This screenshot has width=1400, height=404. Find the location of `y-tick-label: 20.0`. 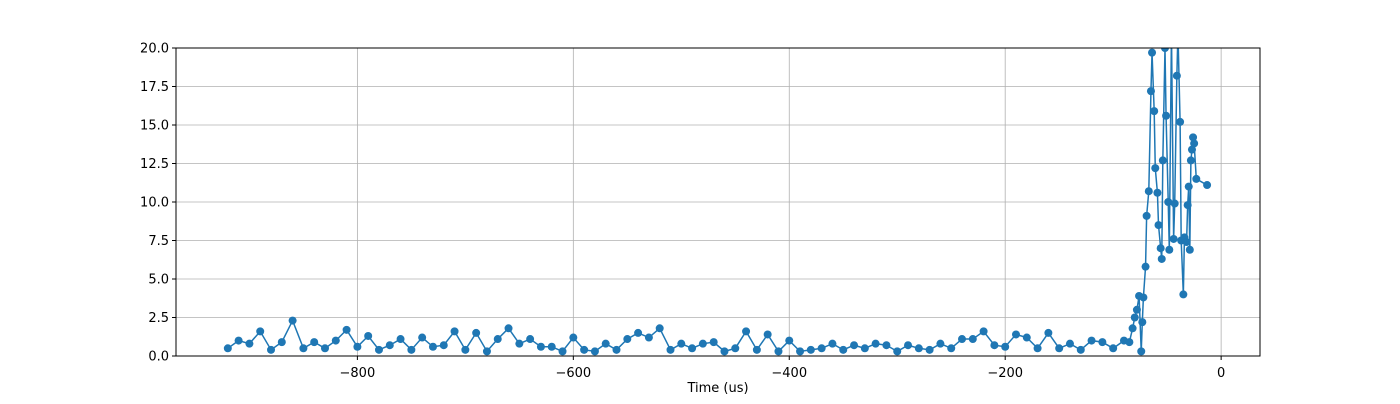

y-tick-label: 20.0 is located at coordinates (154, 49).